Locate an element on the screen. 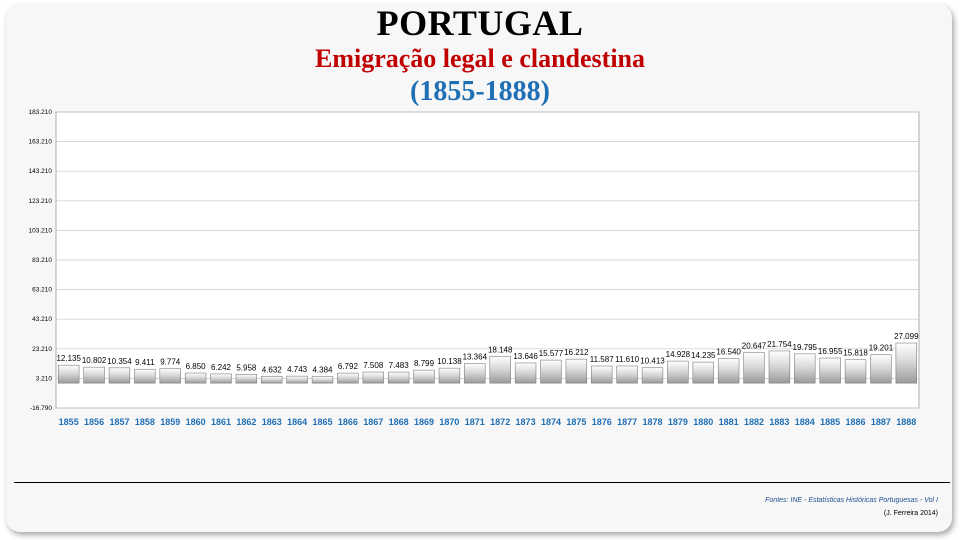  bar-value-label: 9.774 is located at coordinates (170, 362).